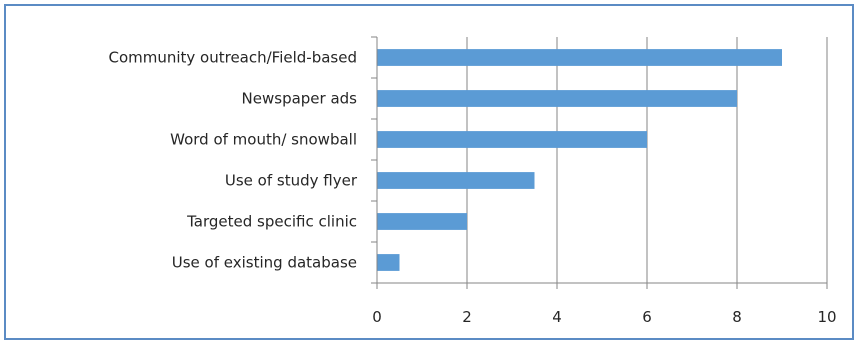 The image size is (861, 345). What do you see at coordinates (264, 263) in the screenshot?
I see `category-label: Use of existing database` at bounding box center [264, 263].